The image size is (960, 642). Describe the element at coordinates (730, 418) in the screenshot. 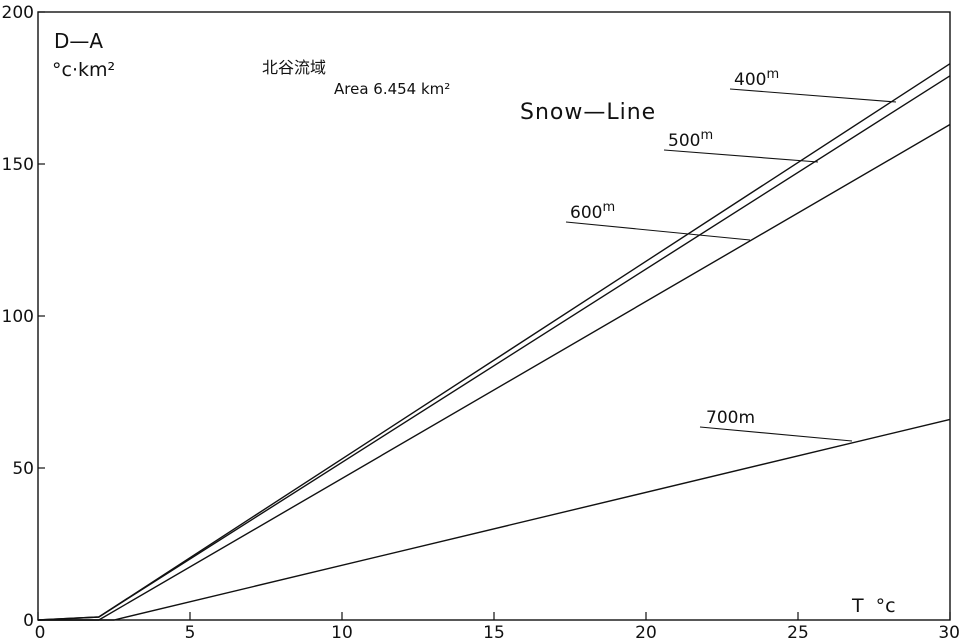

I see `label-700m-text: 700m` at that location.